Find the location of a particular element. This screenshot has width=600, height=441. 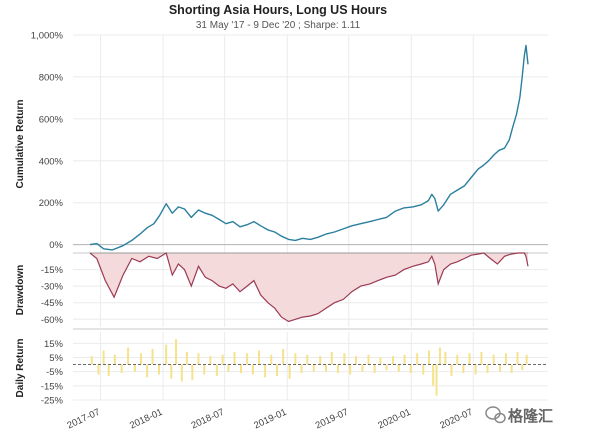

cumulative-return-axis-label: Cumulative Return is located at coordinates (20, 144).